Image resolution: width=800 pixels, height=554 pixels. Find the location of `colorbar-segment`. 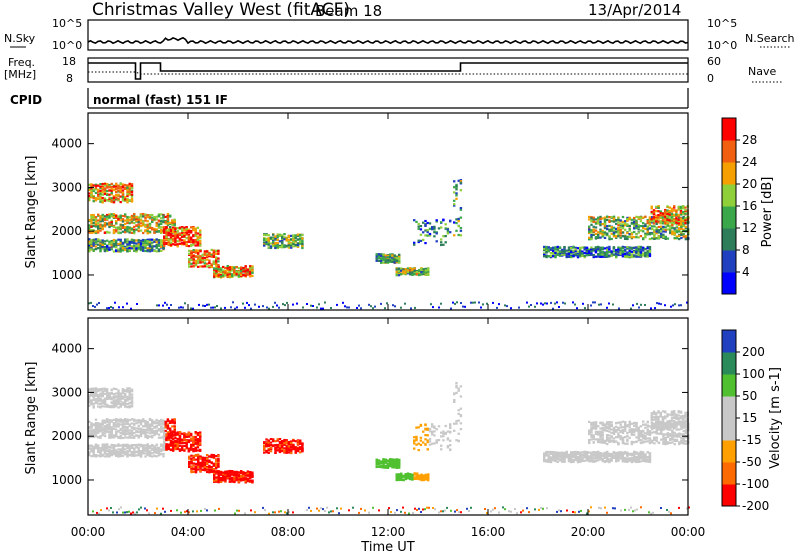

colorbar-segment is located at coordinates (729, 283).